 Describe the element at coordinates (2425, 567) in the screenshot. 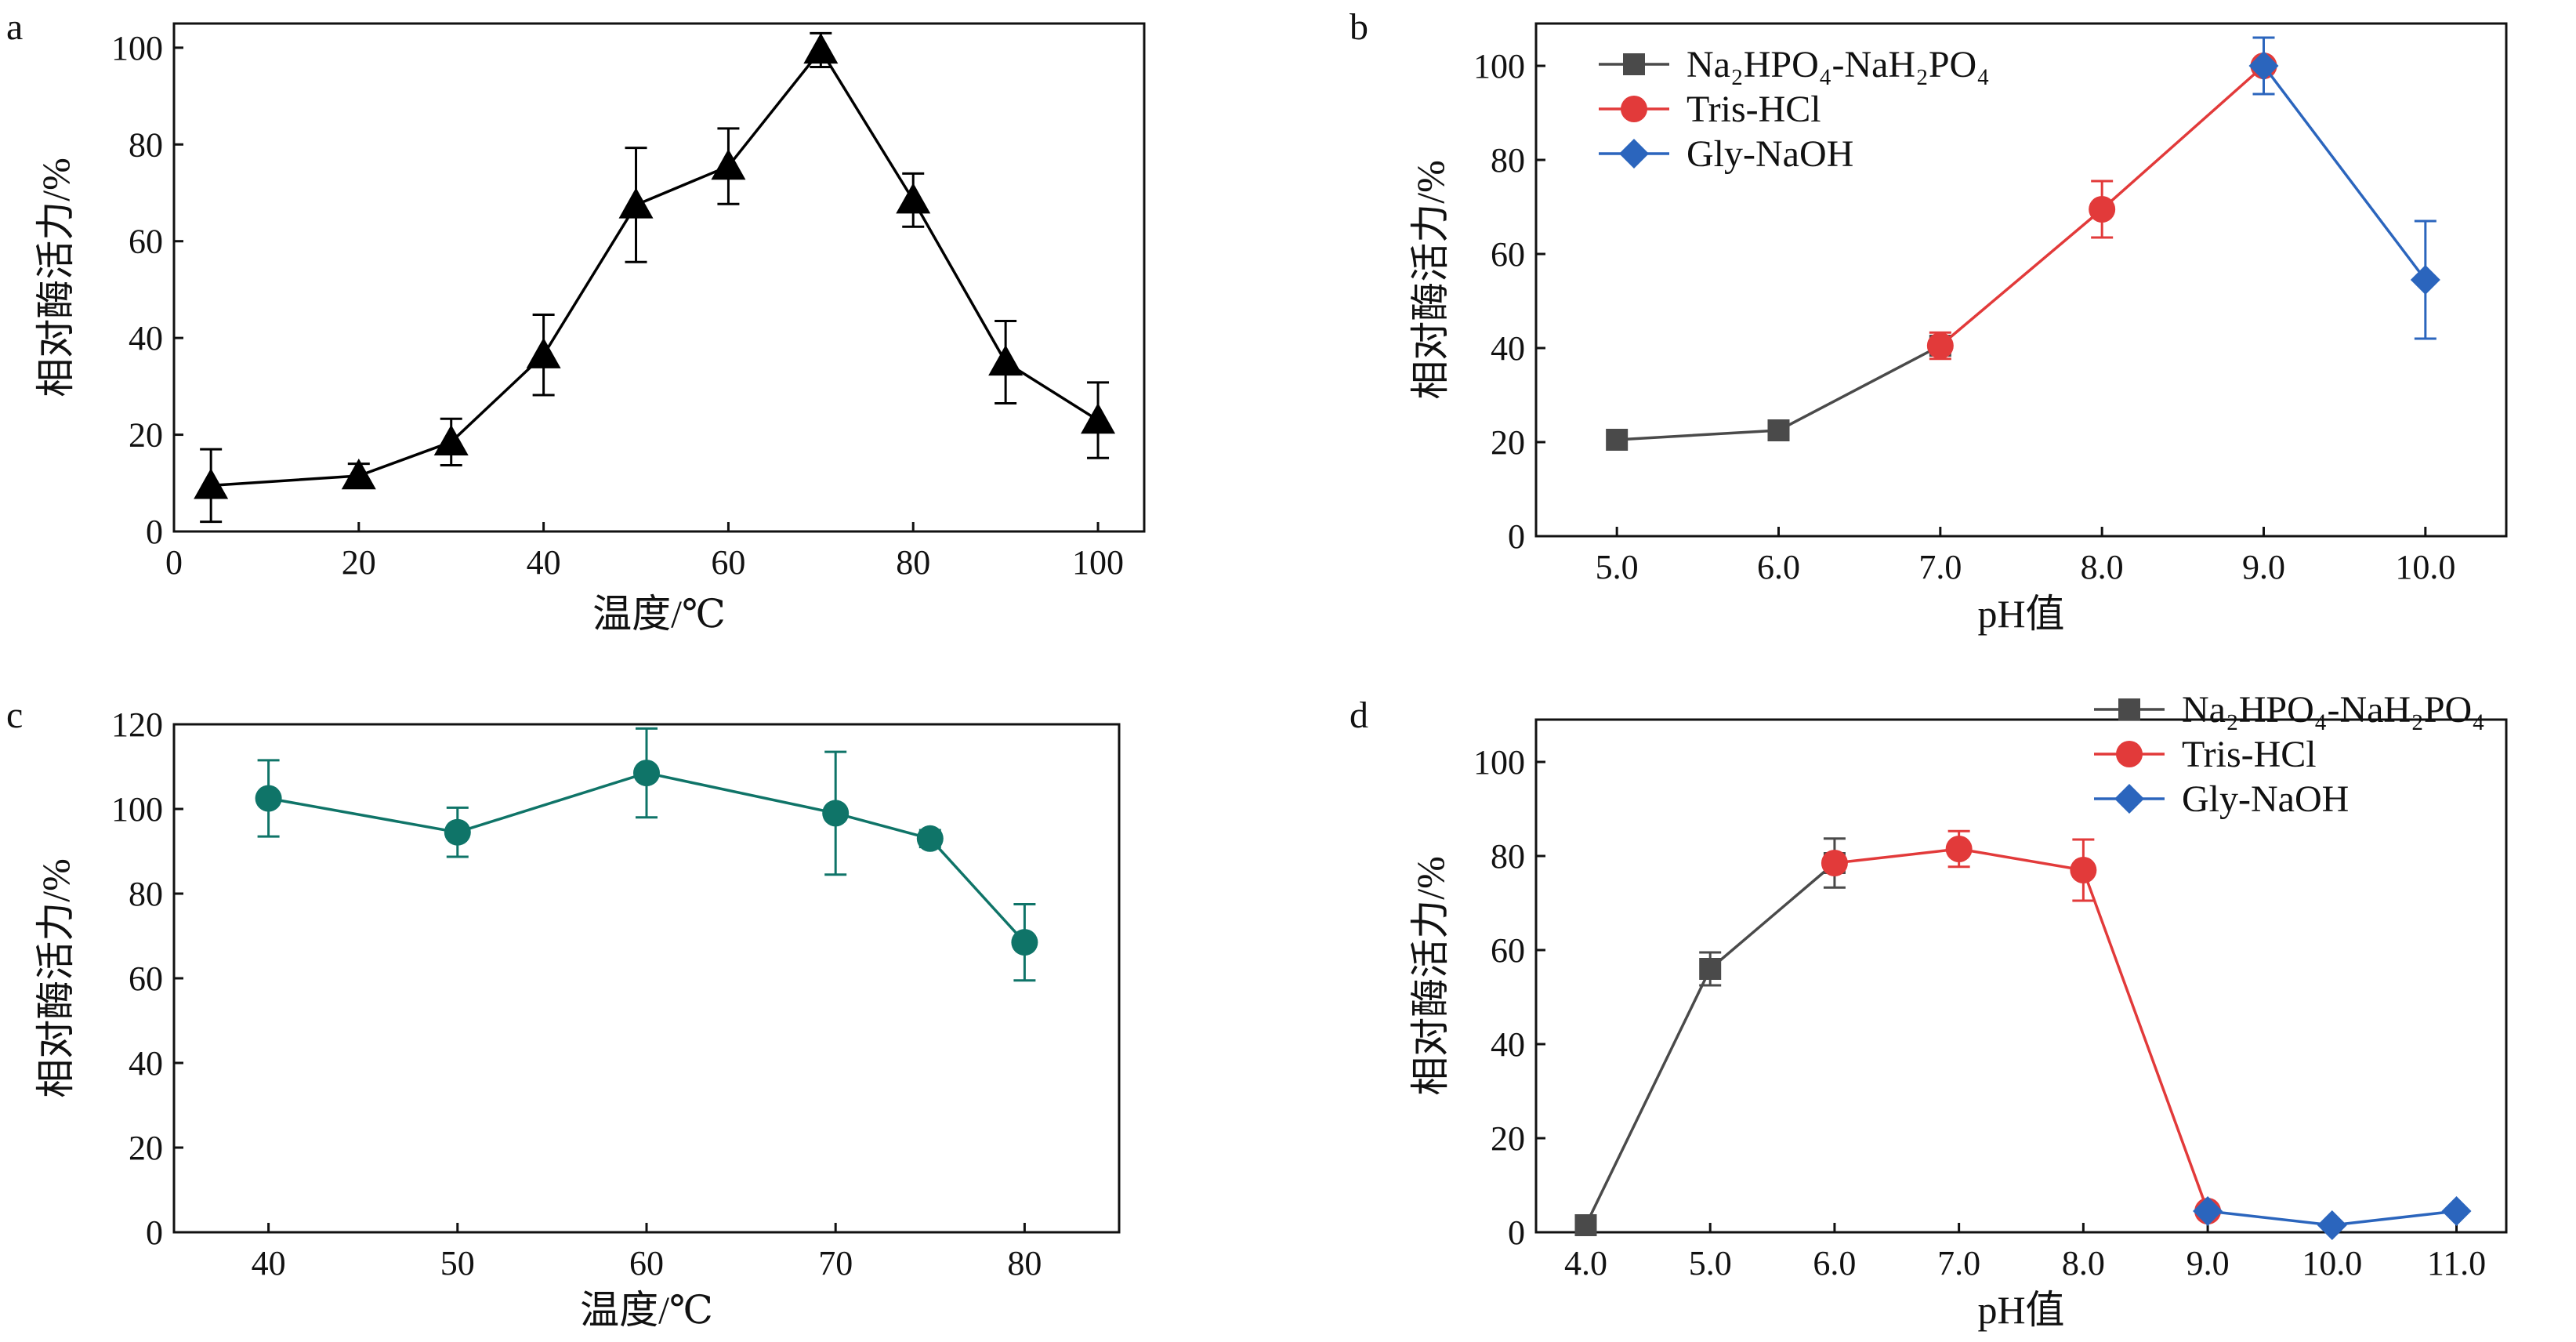

I see `x-tick-label: 10.0` at that location.